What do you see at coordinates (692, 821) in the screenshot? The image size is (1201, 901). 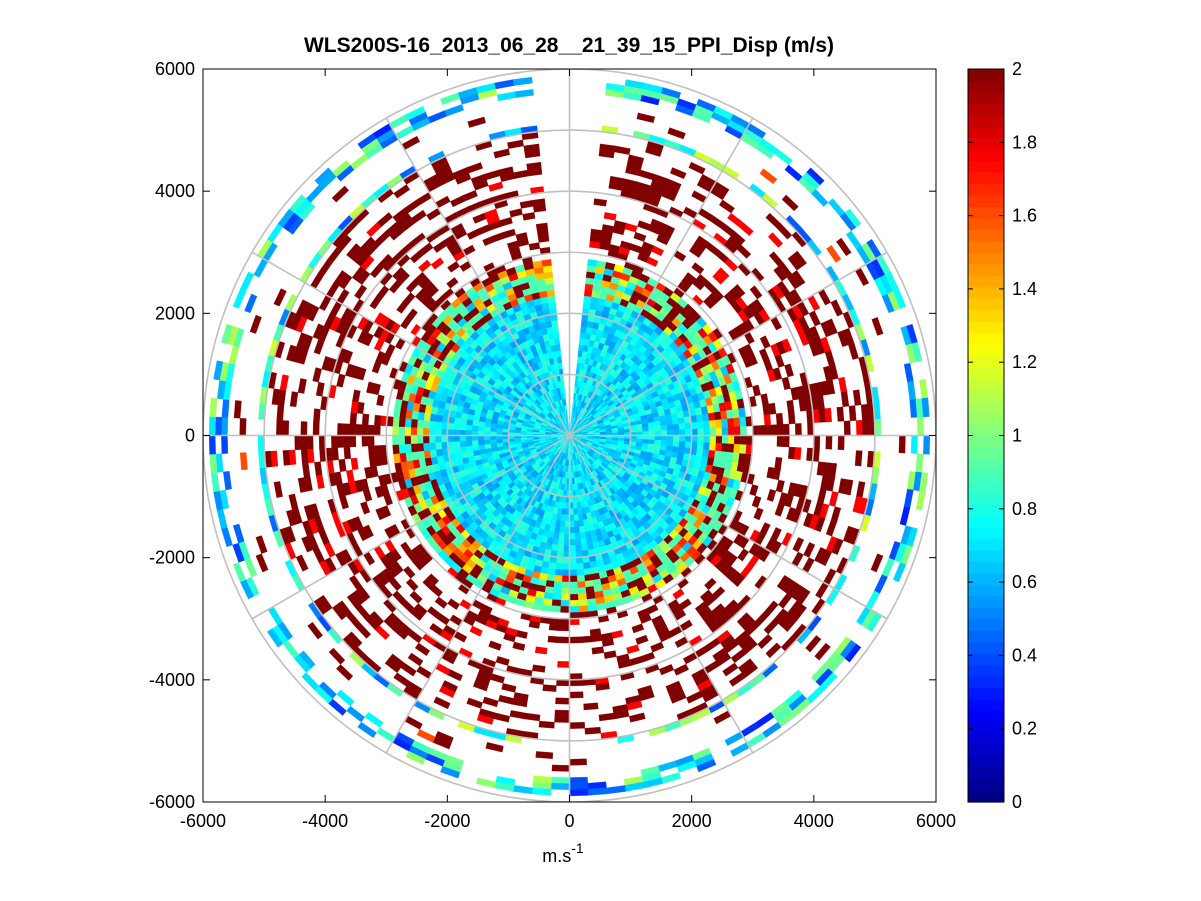 I see `x-tick-label: 2000` at bounding box center [692, 821].